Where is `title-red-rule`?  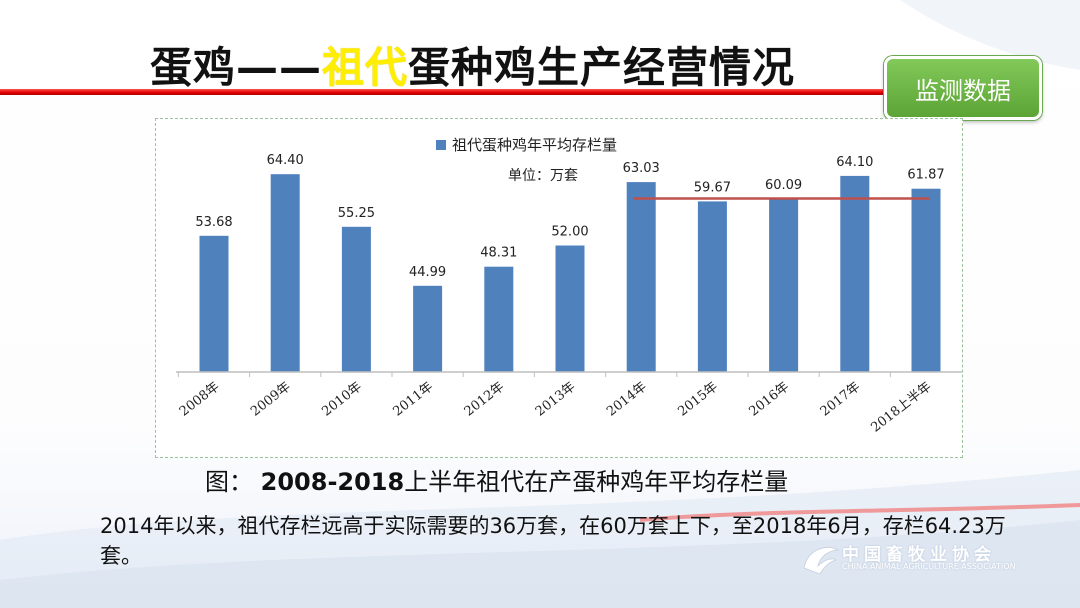 title-red-rule is located at coordinates (445, 92).